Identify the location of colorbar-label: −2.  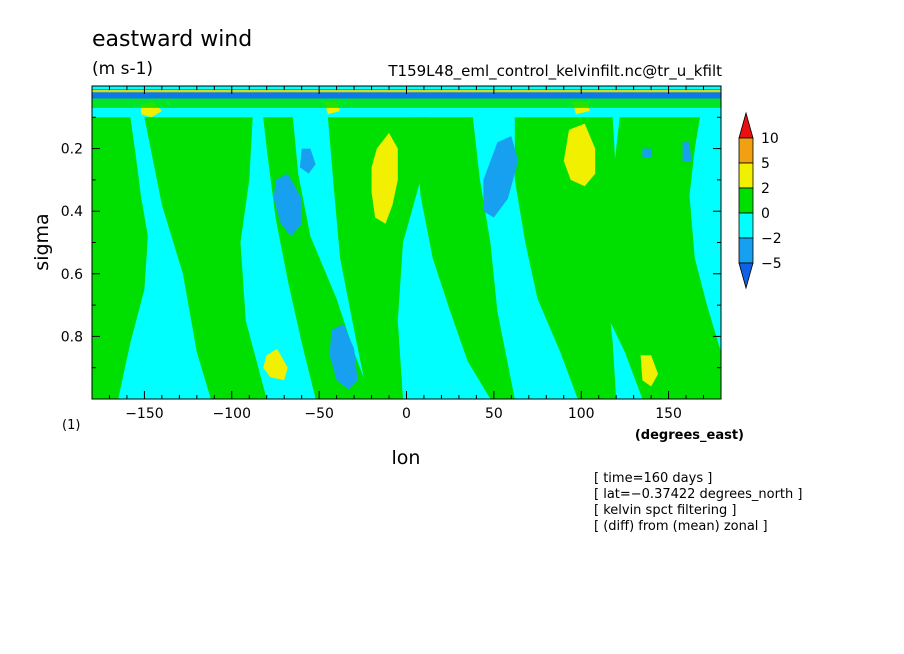
(771, 239).